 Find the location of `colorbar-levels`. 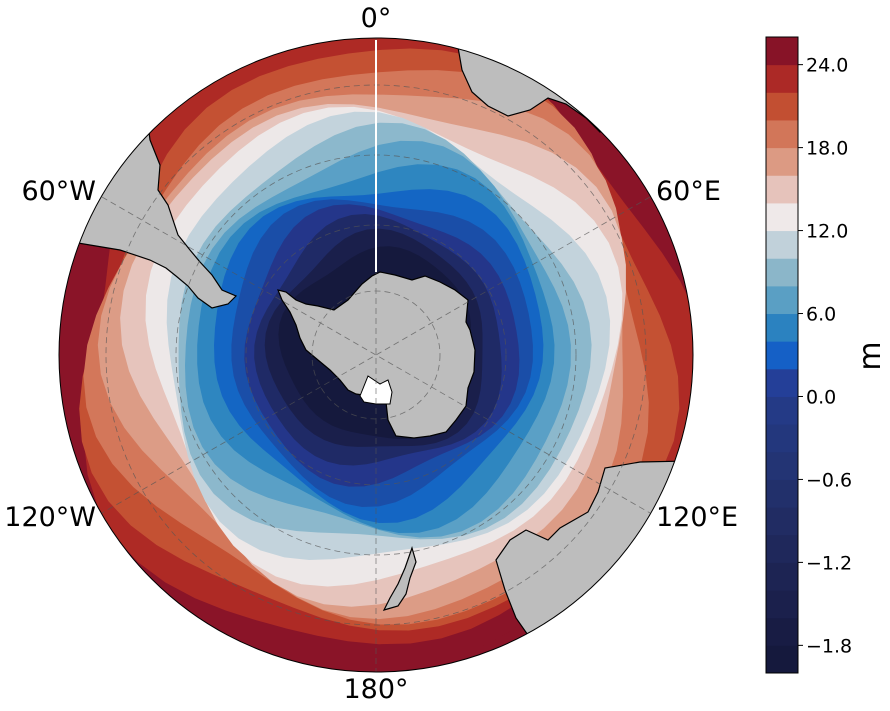

colorbar-levels is located at coordinates (782, 355).